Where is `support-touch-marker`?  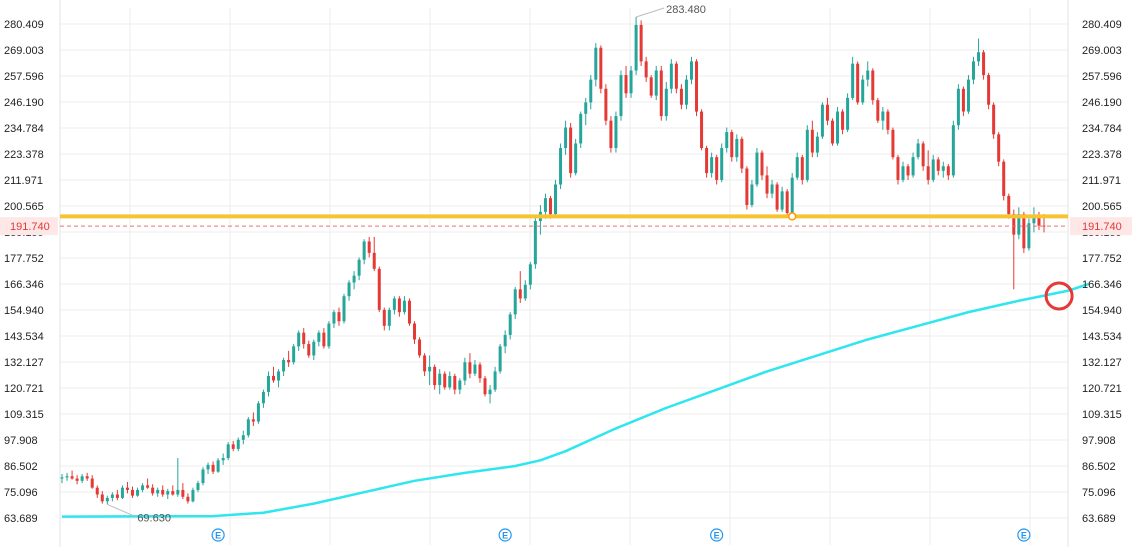
support-touch-marker is located at coordinates (792, 216).